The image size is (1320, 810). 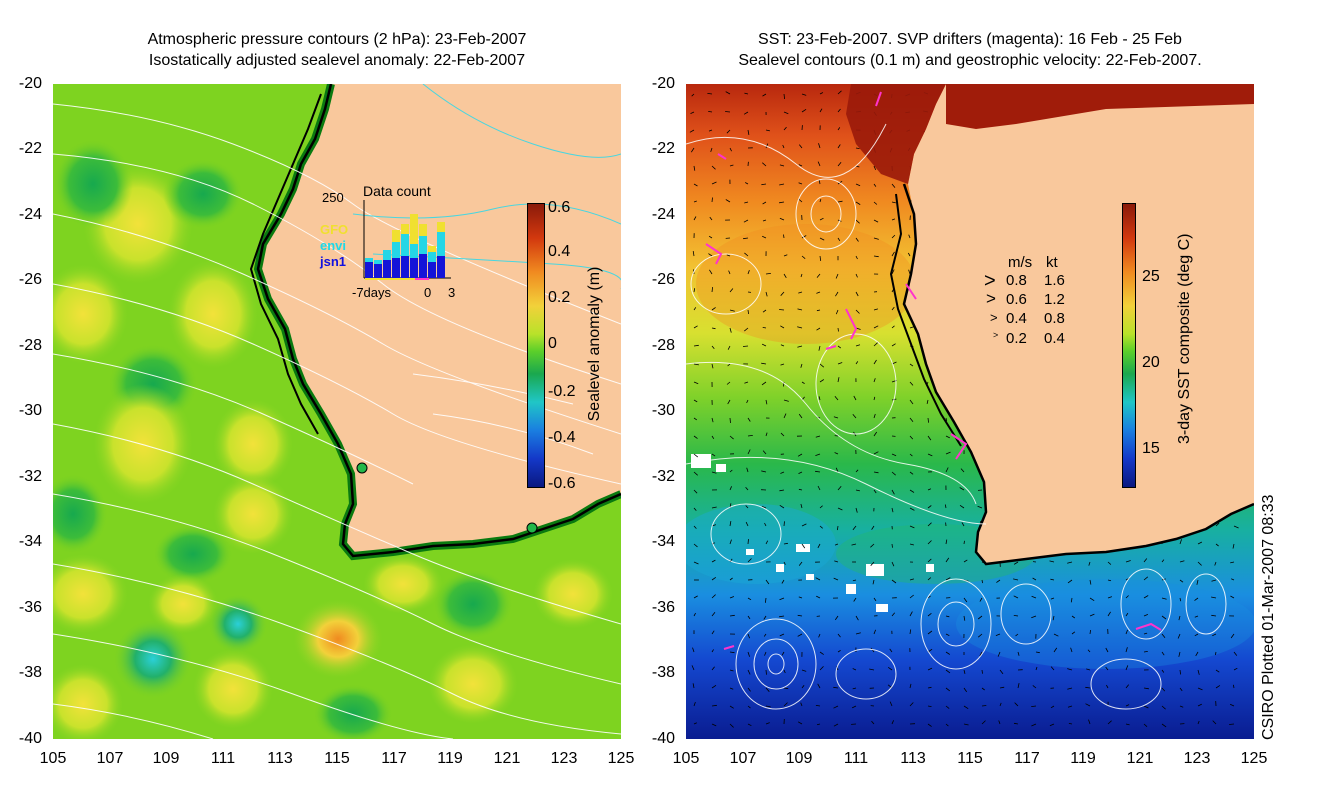 I want to click on velocity-legend-ms-3: 0.2, so click(x=1016, y=338).